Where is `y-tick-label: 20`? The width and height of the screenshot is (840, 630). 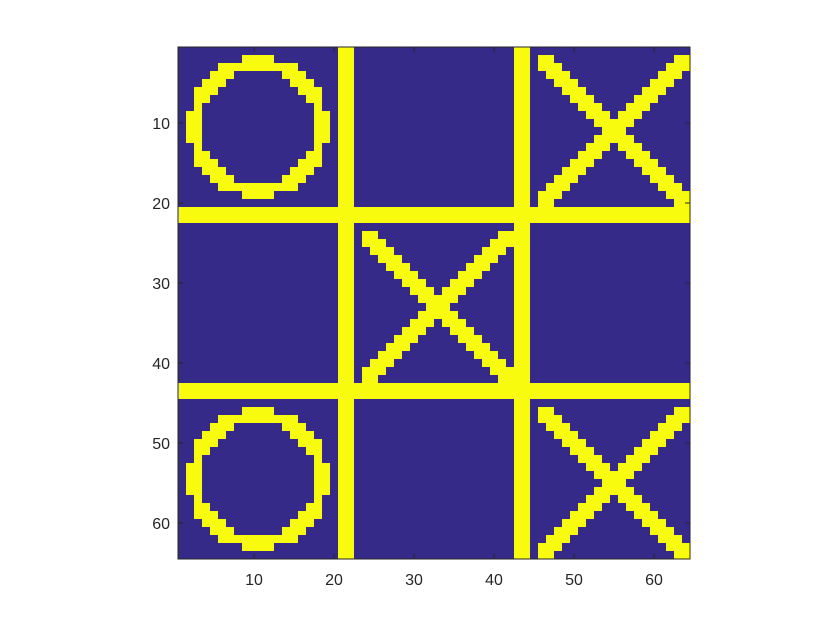
y-tick-label: 20 is located at coordinates (161, 204).